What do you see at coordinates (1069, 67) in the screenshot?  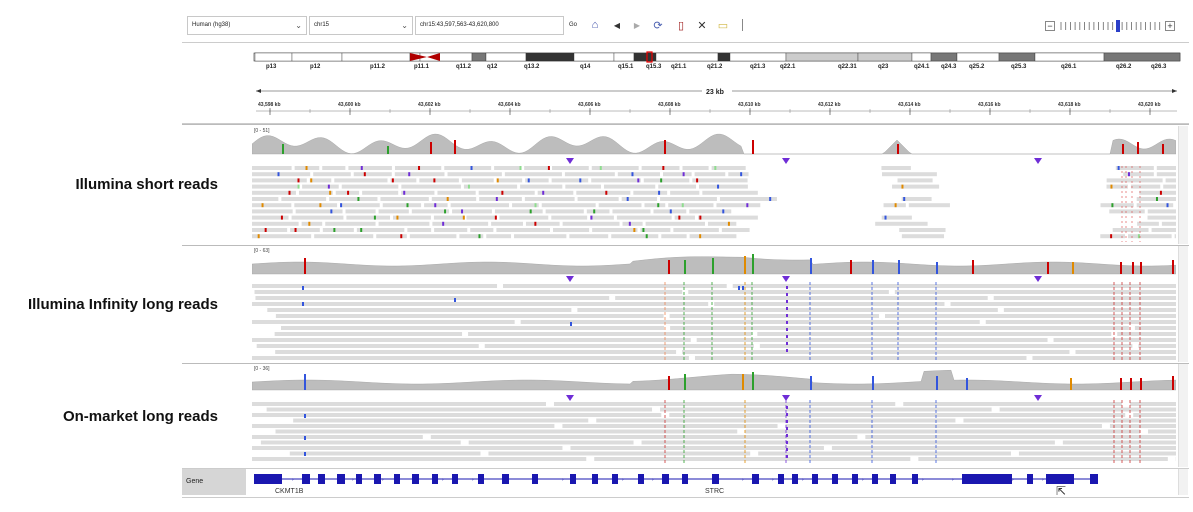 I see `svg-text: q26.1` at bounding box center [1069, 67].